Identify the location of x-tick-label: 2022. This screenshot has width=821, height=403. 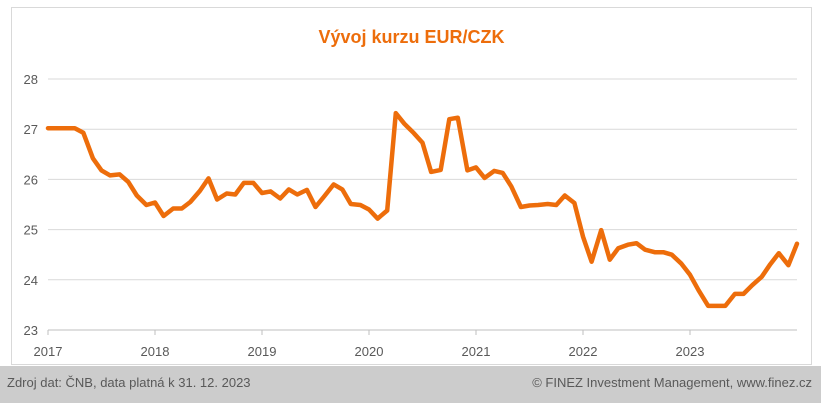
(583, 351).